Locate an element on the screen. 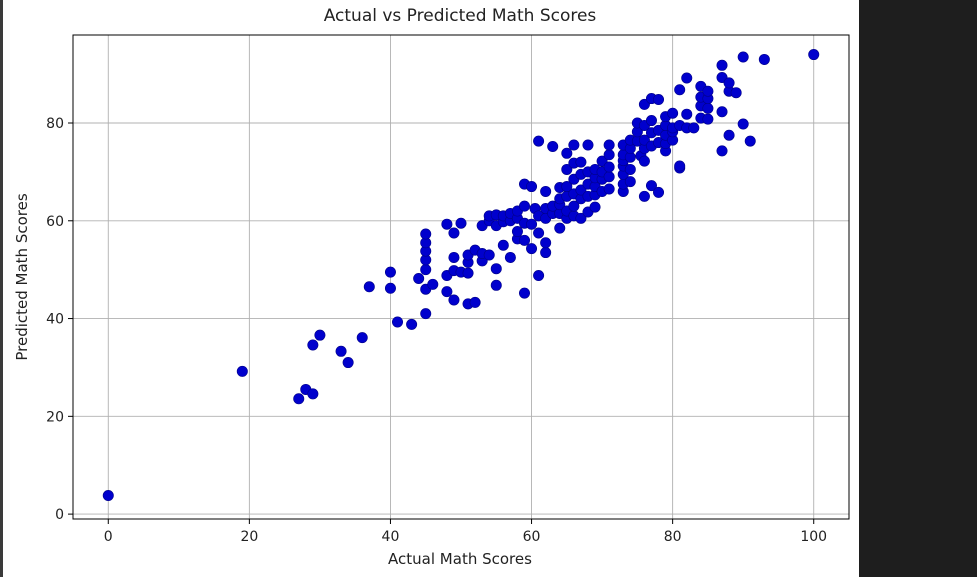 This screenshot has height=581, width=977. y-tick-label: 40 is located at coordinates (55, 320).